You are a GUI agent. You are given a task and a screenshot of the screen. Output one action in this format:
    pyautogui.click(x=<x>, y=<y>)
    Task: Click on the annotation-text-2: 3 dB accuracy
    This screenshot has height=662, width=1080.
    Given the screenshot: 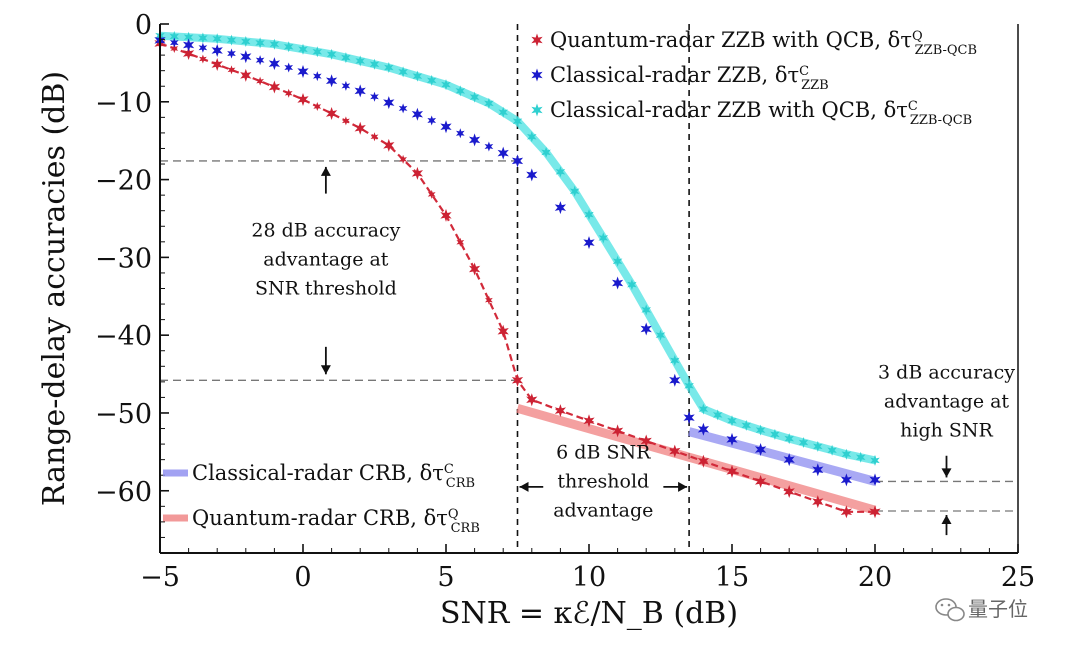 What is the action you would take?
    pyautogui.click(x=946, y=372)
    